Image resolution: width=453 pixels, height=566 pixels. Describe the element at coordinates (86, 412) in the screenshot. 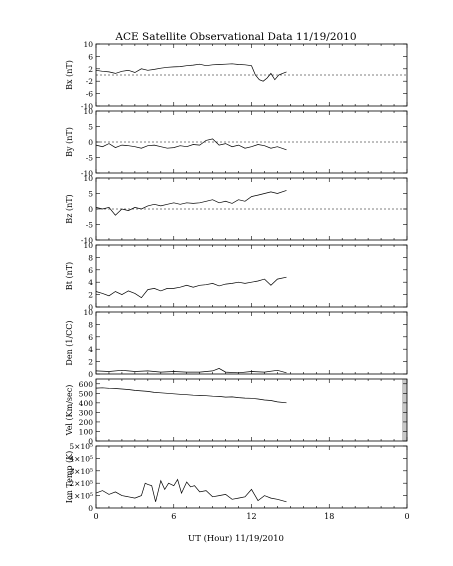

I see `y-tick-label: 300` at that location.